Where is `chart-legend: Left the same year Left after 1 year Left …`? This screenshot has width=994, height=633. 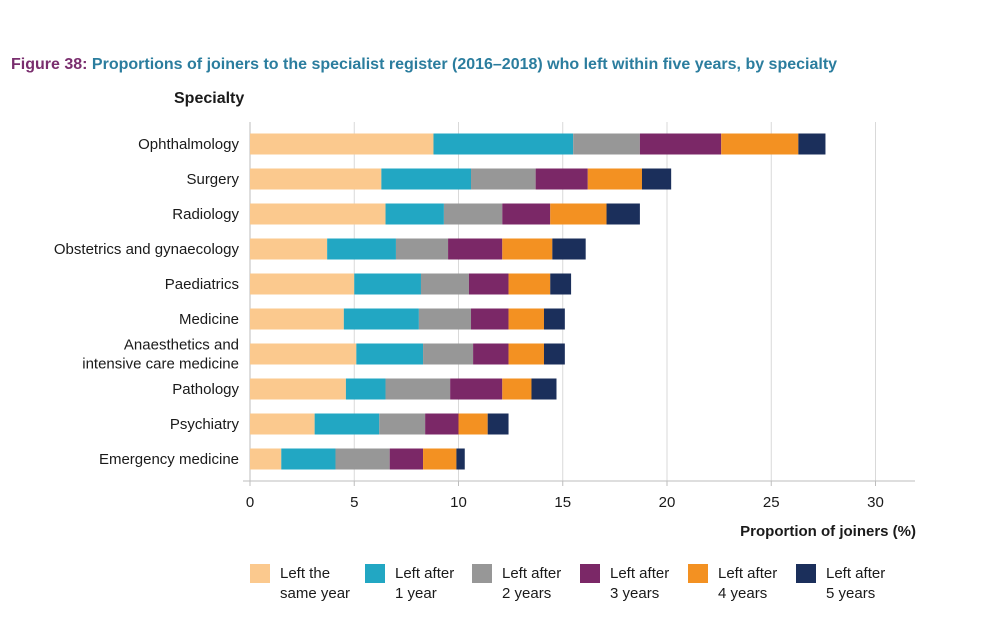 chart-legend: Left the same year Left after 1 year Left … is located at coordinates (600, 592).